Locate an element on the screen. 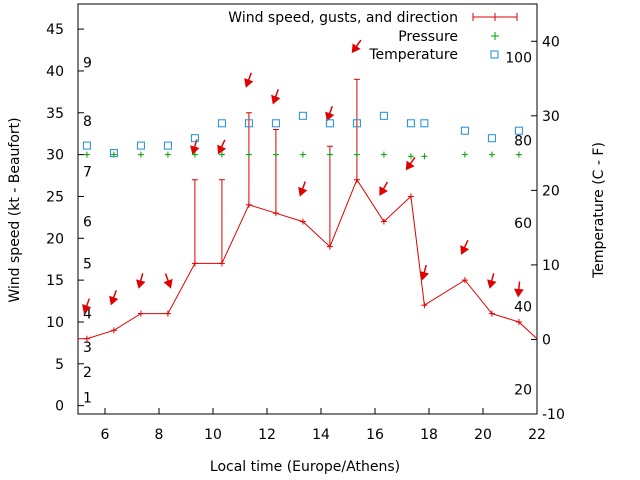 The height and width of the screenshot is (480, 640). left-tick-label: 40 is located at coordinates (55, 72).